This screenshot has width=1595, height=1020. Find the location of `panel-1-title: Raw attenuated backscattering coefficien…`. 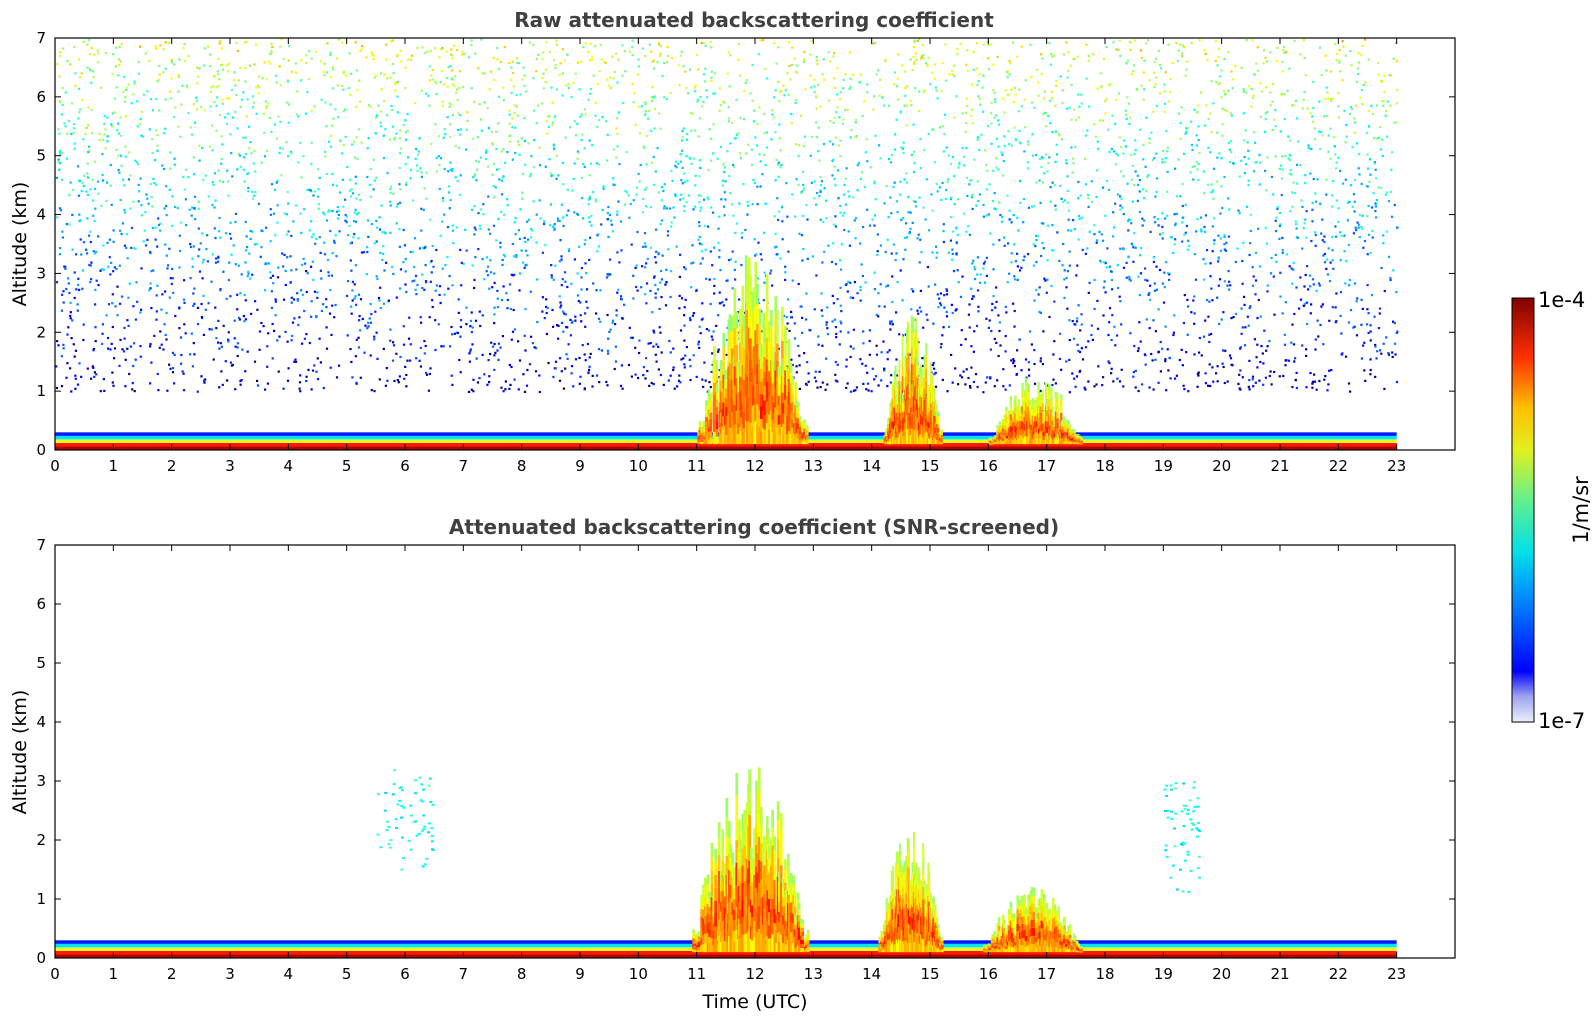

panel-1-title: Raw attenuated backscattering coefficien… is located at coordinates (754, 20).